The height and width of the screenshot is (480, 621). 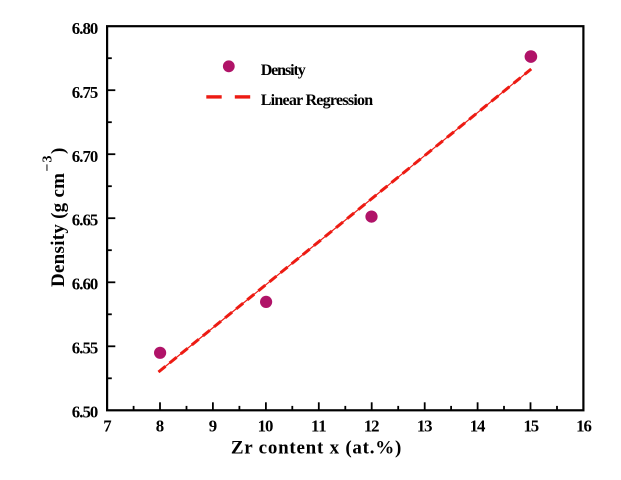 What do you see at coordinates (85, 92) in the screenshot?
I see `svg-text: 6.75` at bounding box center [85, 92].